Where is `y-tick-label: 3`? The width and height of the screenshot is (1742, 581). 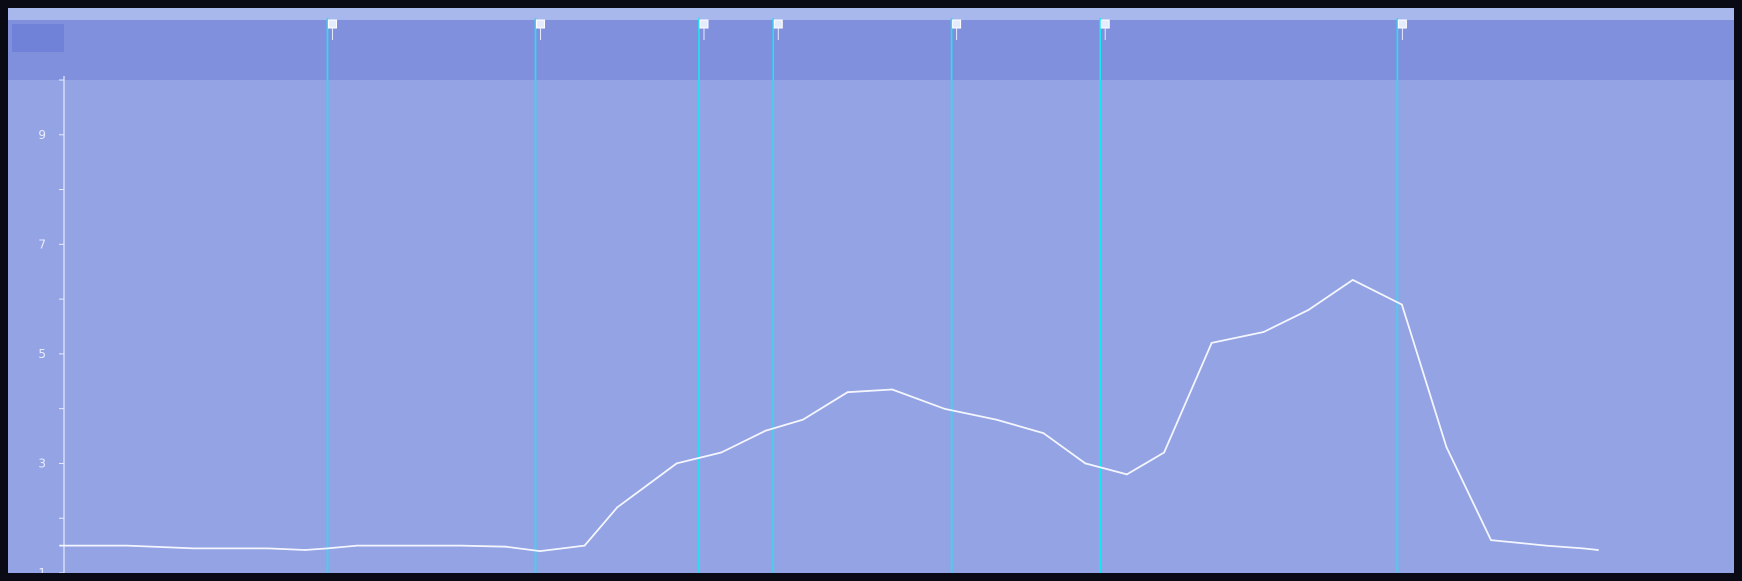
y-tick-label: 3 is located at coordinates (42, 463).